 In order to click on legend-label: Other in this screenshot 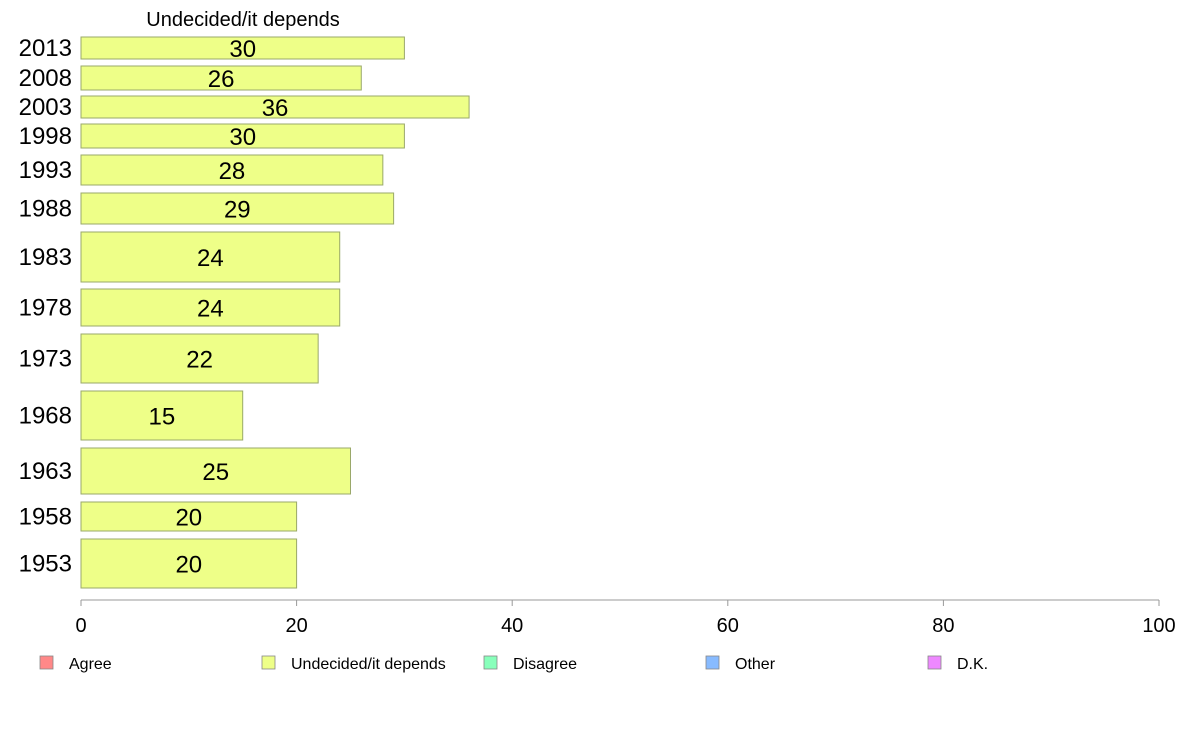, I will do `click(755, 664)`.